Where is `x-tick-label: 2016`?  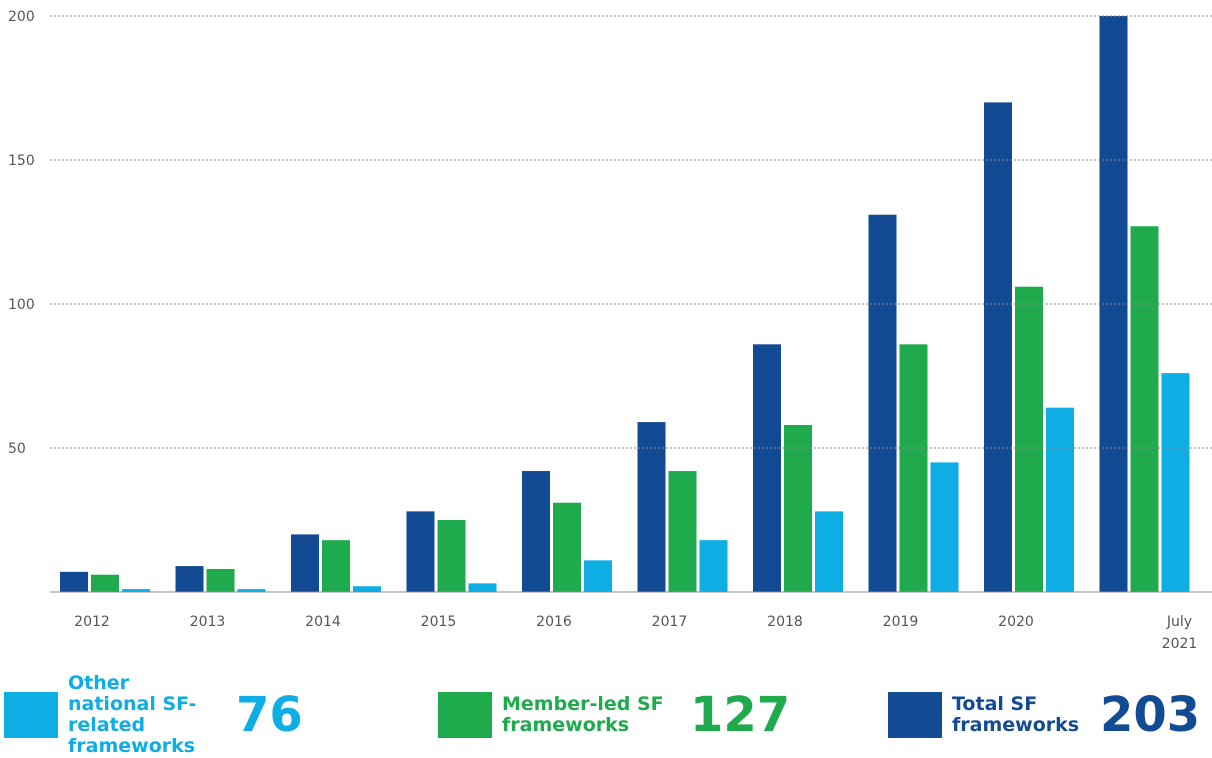
x-tick-label: 2016 is located at coordinates (554, 622).